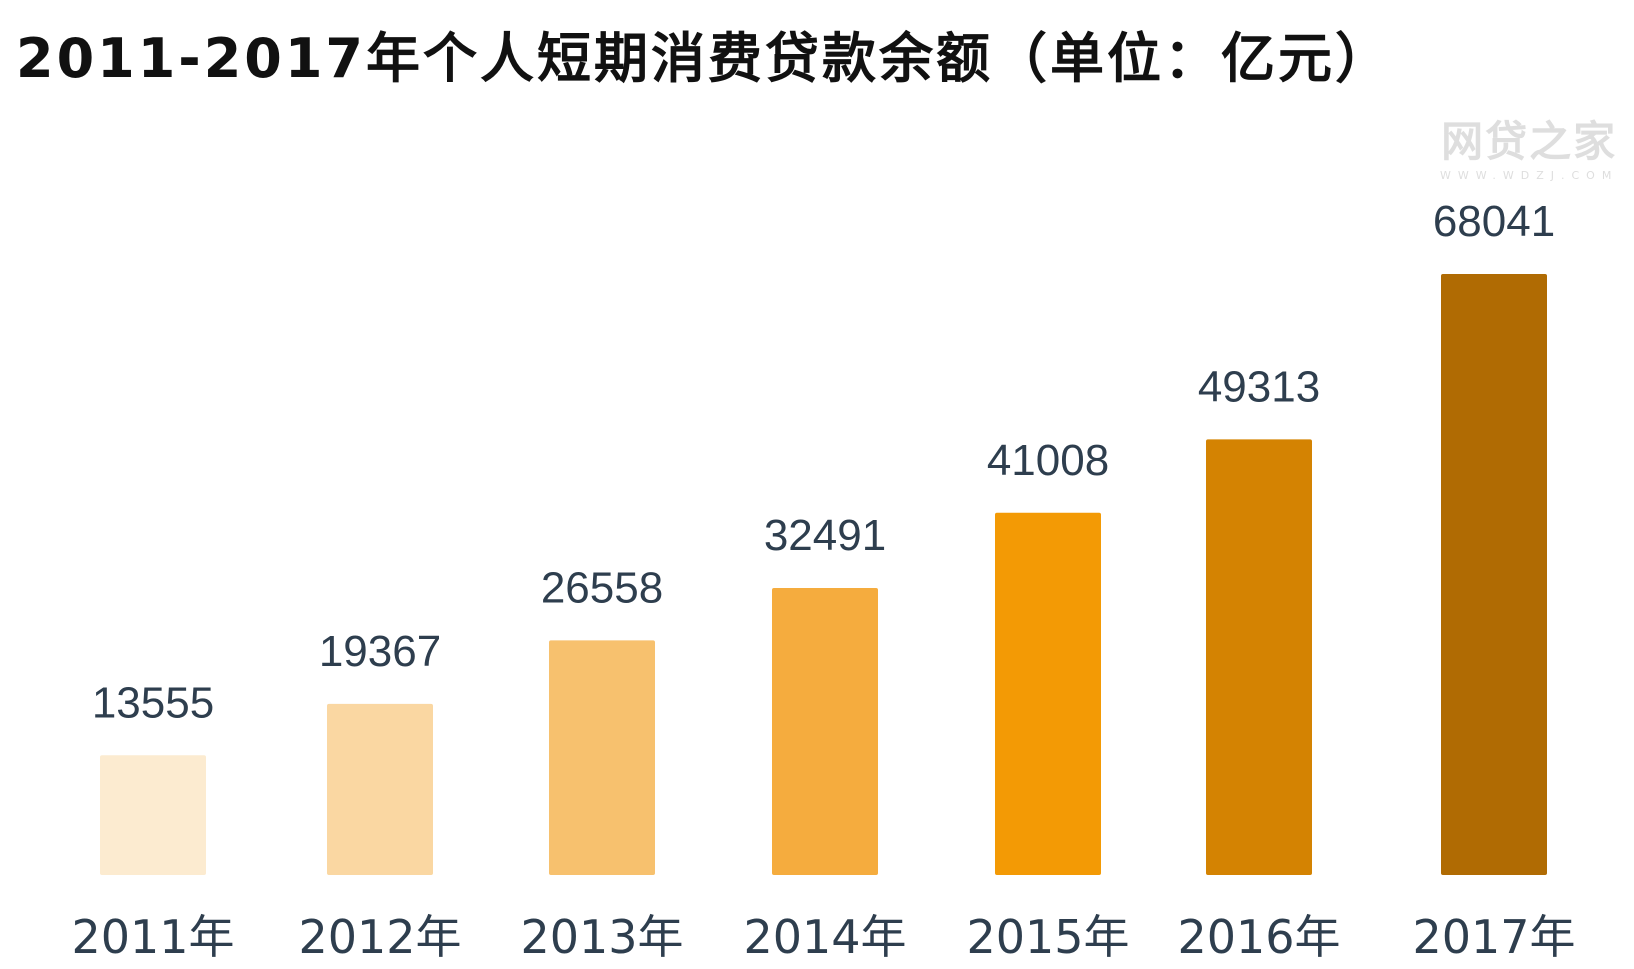 The width and height of the screenshot is (1634, 969). I want to click on chart-title: 2011-2017年个人短期消费贷款余额（单位：亿元）, so click(704, 58).